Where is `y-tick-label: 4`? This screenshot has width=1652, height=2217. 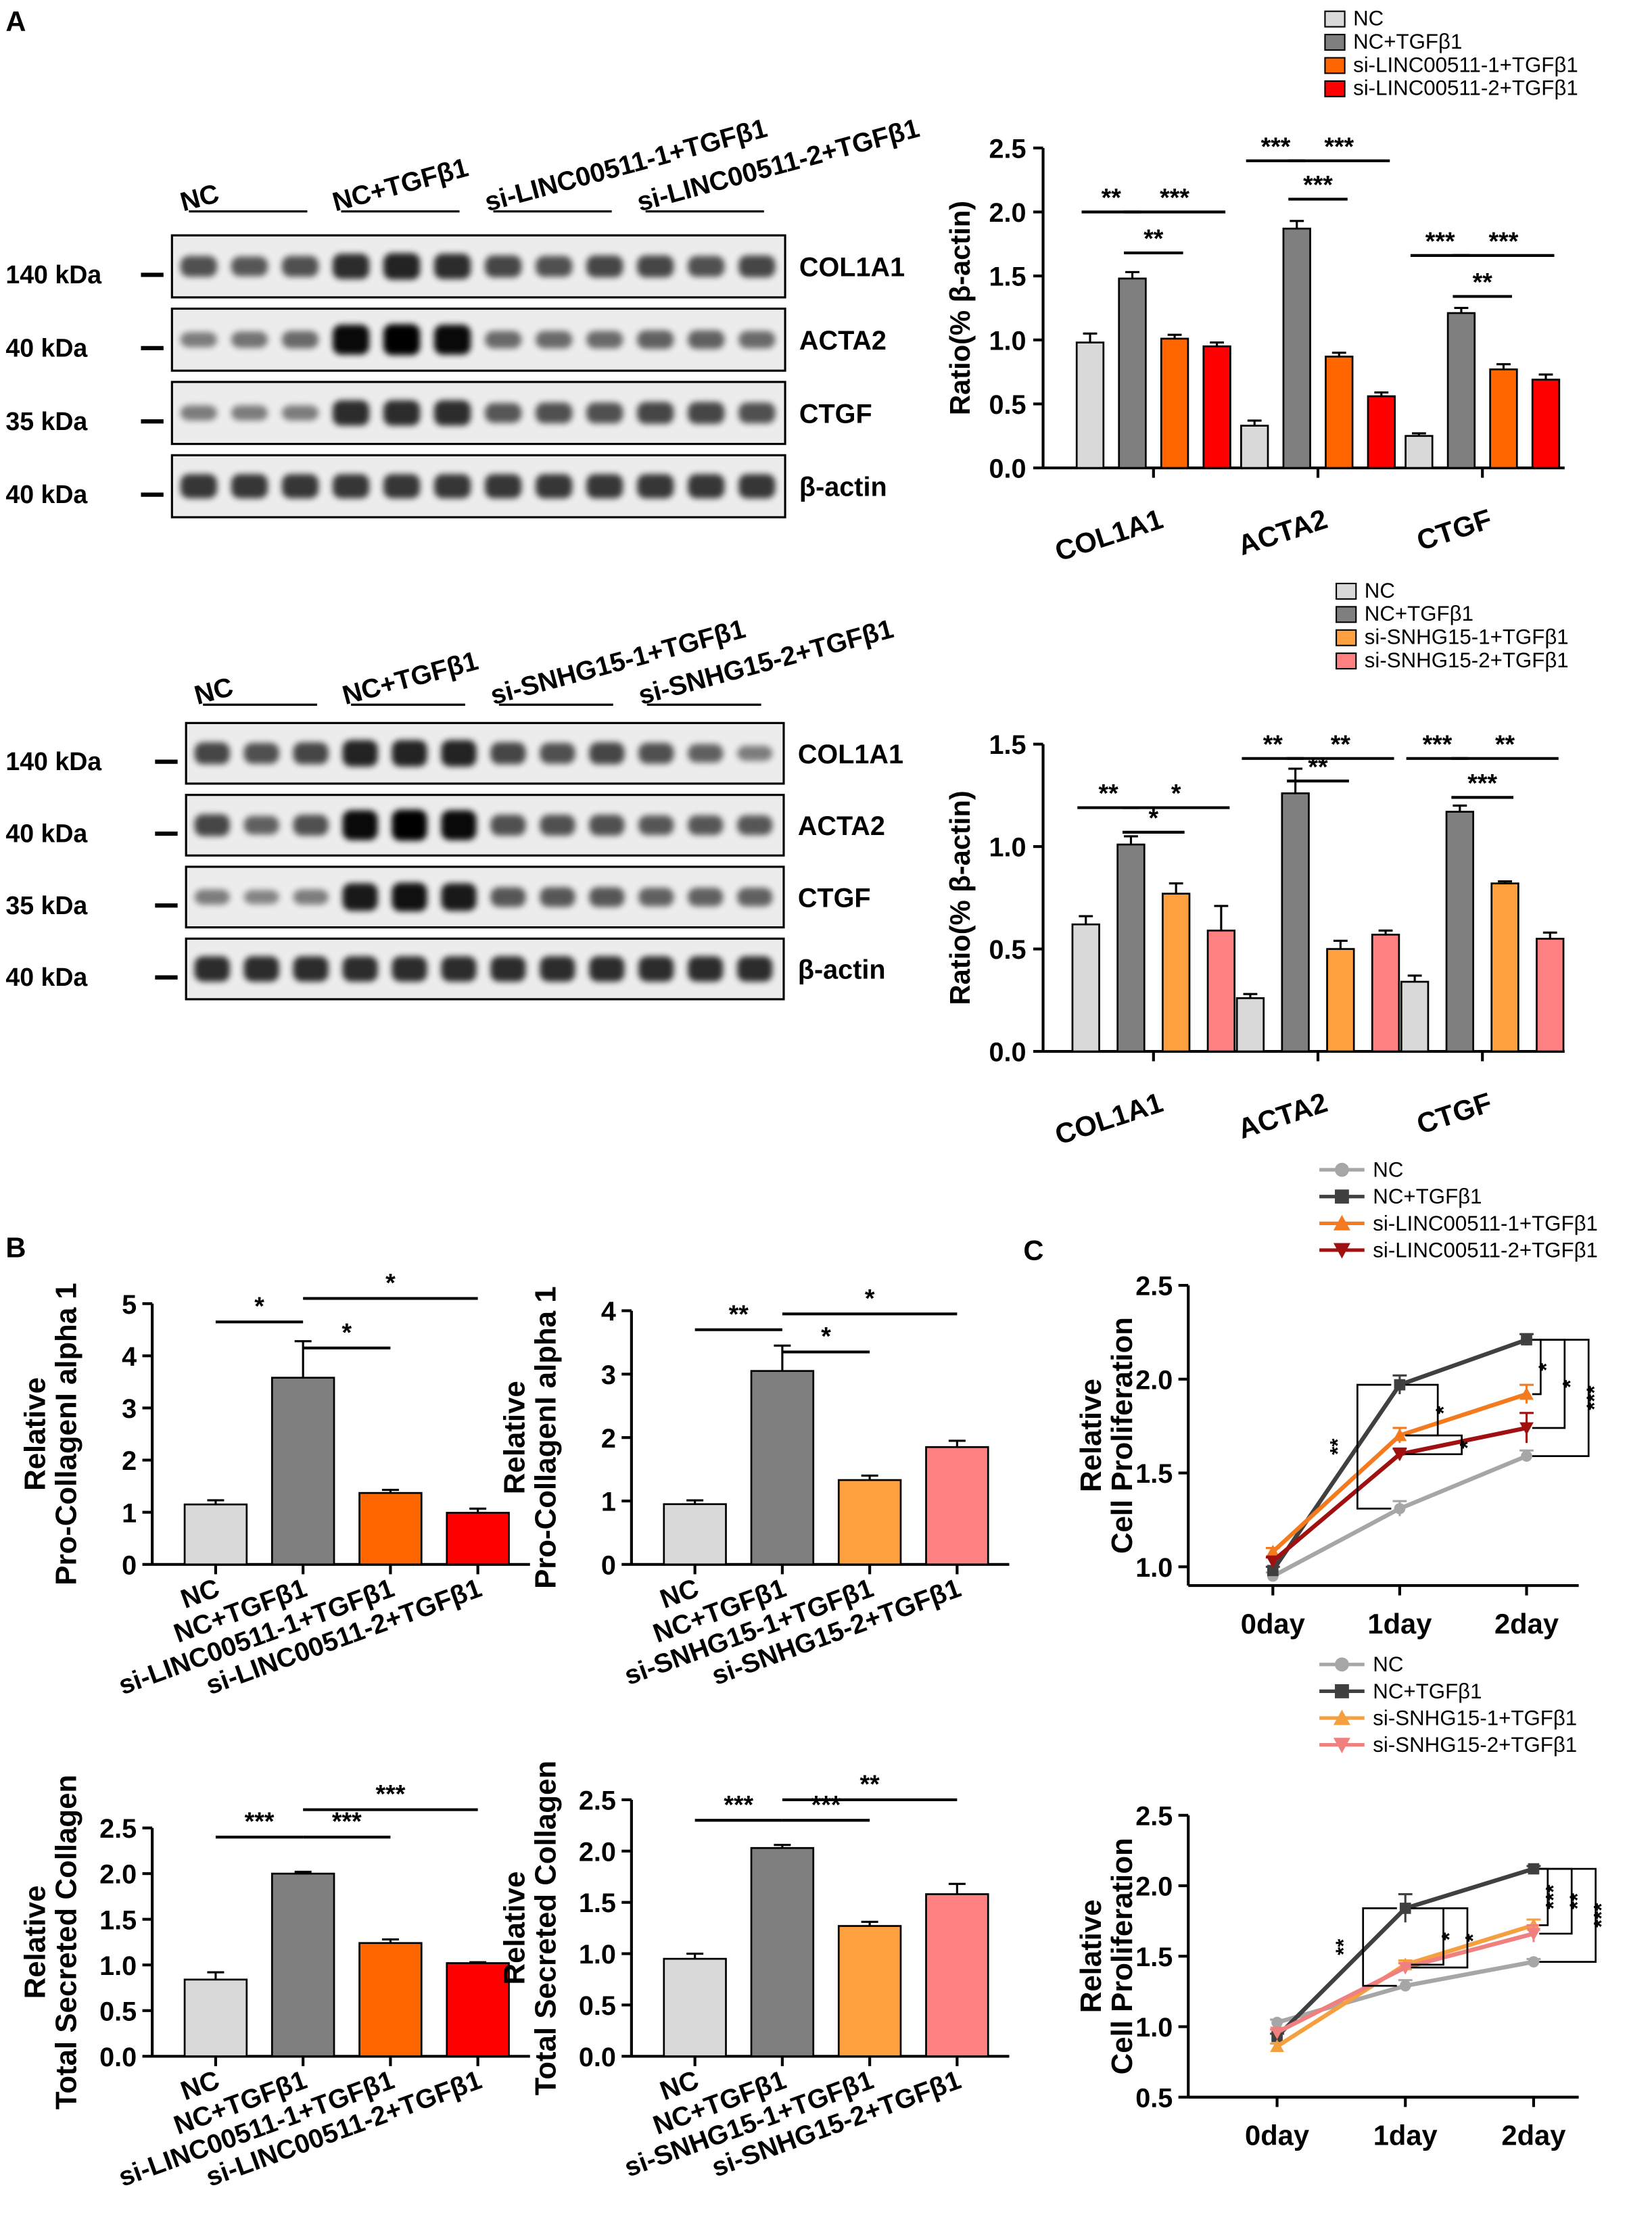 y-tick-label: 4 is located at coordinates (129, 1357).